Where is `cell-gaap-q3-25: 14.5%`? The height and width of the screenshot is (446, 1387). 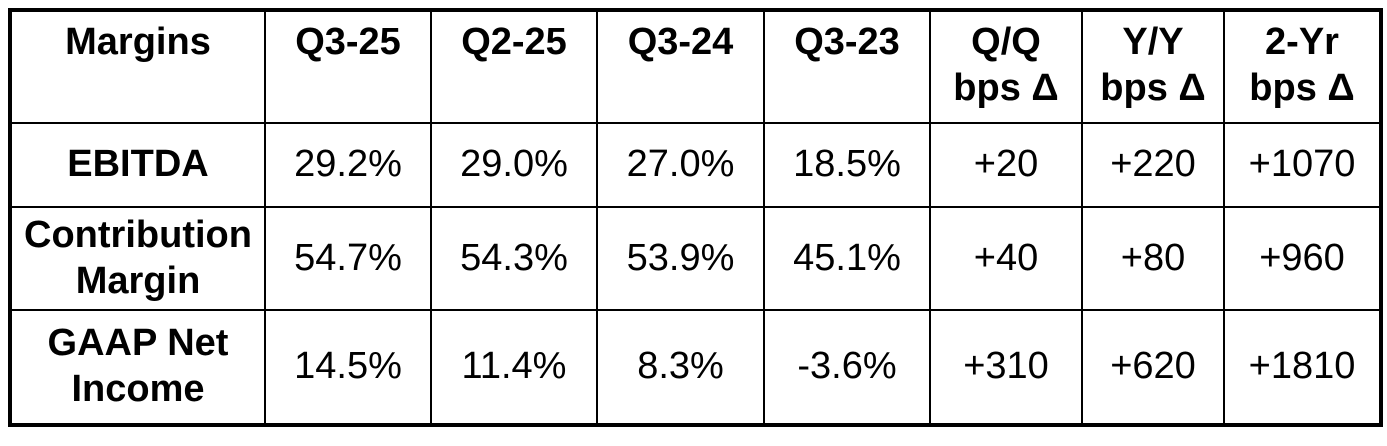
cell-gaap-q3-25: 14.5% is located at coordinates (348, 367).